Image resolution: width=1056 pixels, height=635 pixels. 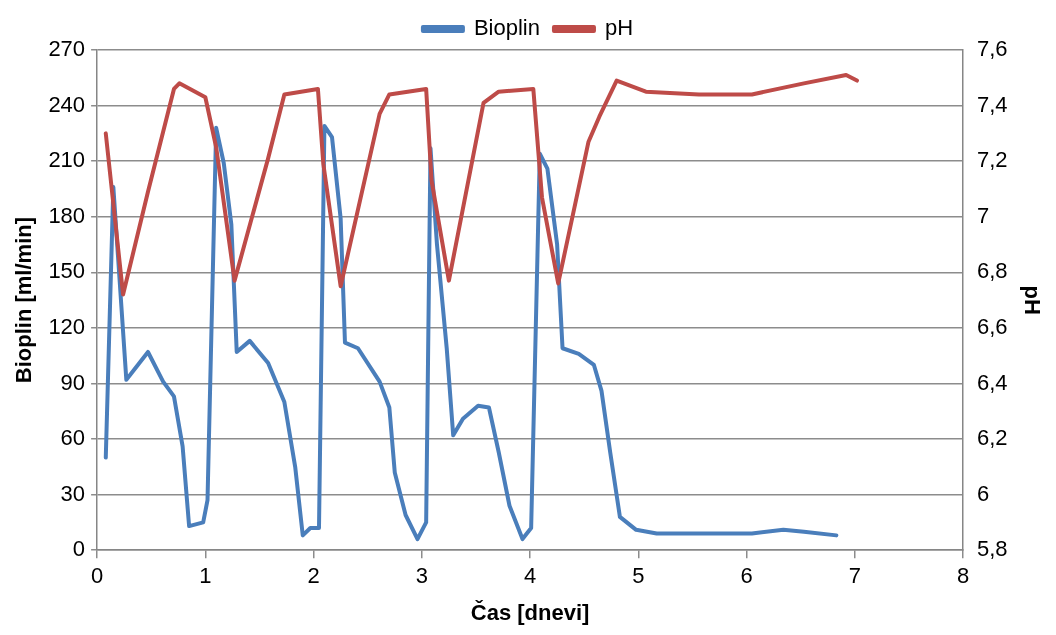 I want to click on x-tick-label: 8, so click(x=963, y=576).